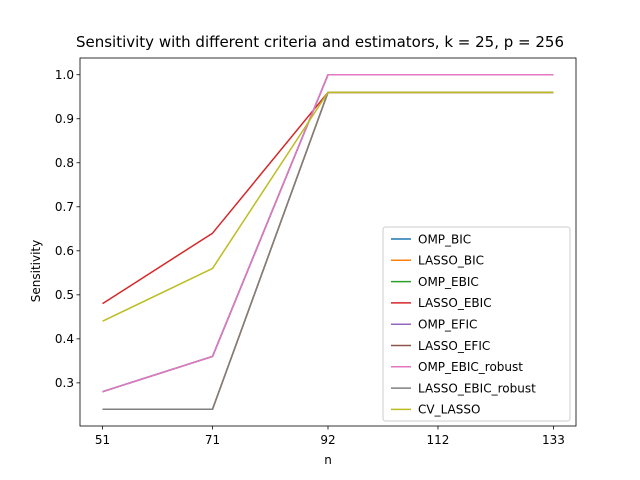  Describe the element at coordinates (454, 346) in the screenshot. I see `legend-label: LASSO_EFIC` at that location.